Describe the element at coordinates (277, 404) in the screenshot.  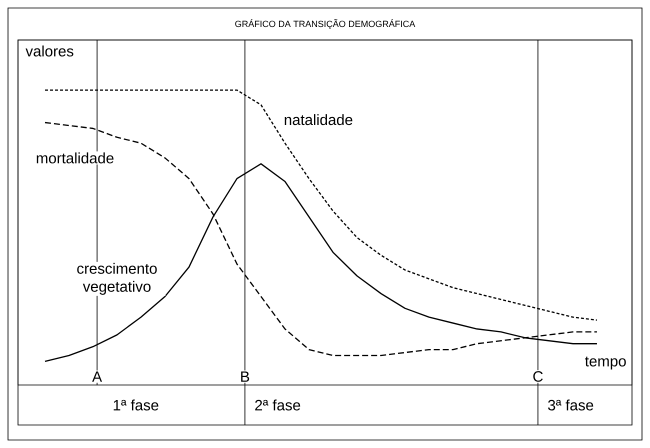
I see `text: 2ª fase` at that location.